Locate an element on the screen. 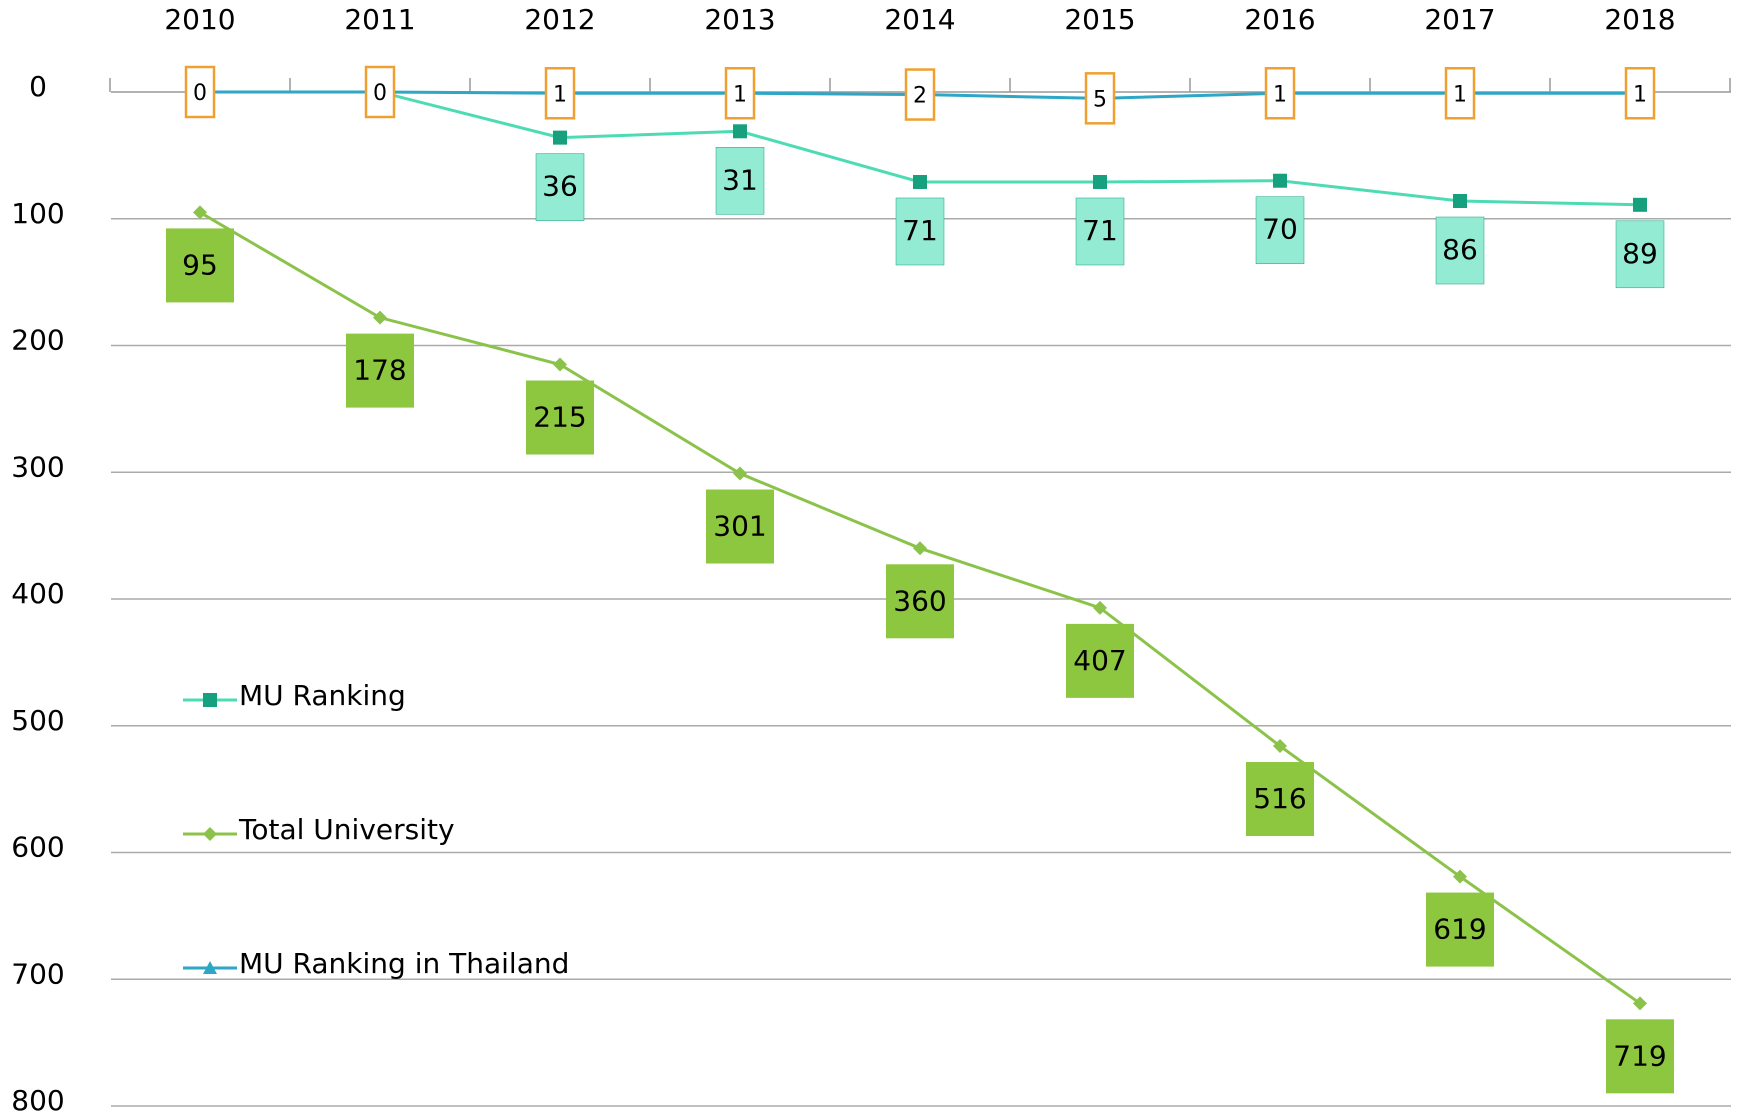 This screenshot has height=1117, width=1737. x-tick-label: 2012 is located at coordinates (559, 19).